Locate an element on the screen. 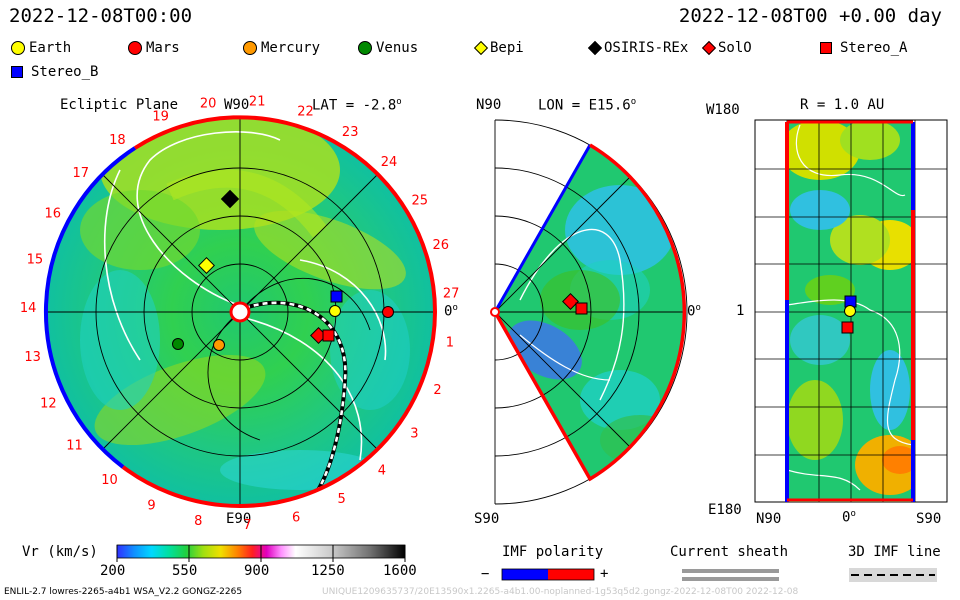  mars-marker-icon is located at coordinates (135, 48).